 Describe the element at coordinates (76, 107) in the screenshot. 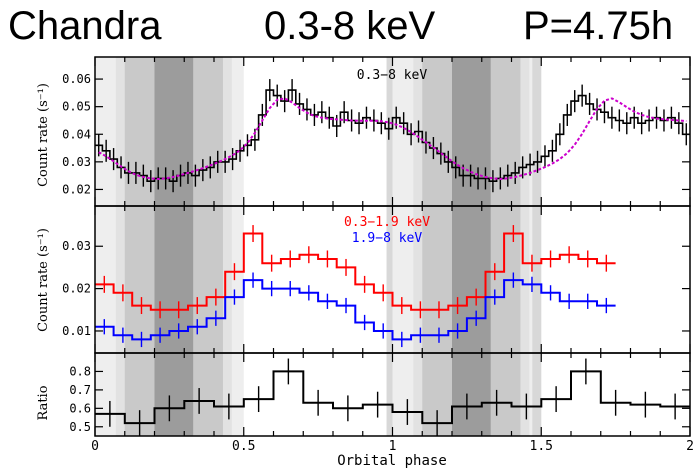

I see `ytick-label-p0-3: 0.05` at that location.